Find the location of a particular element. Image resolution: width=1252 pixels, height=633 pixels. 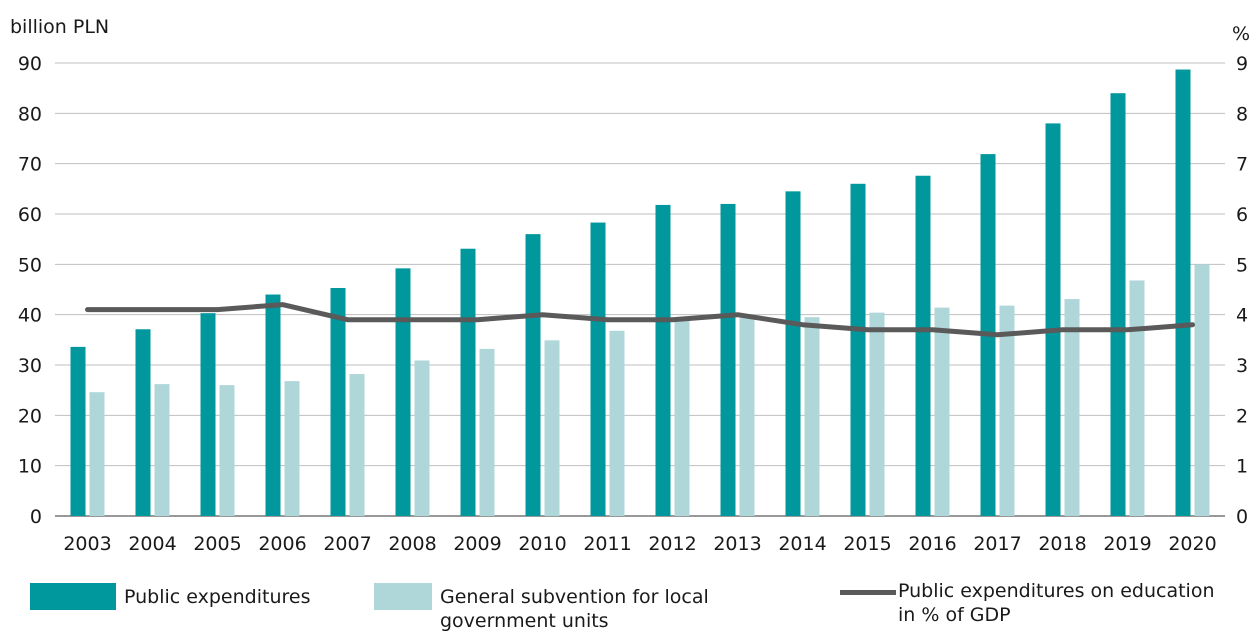

y-axis-left-ticks: 0 10 20 30 40 50 60 70 80 90 is located at coordinates (30, 290).